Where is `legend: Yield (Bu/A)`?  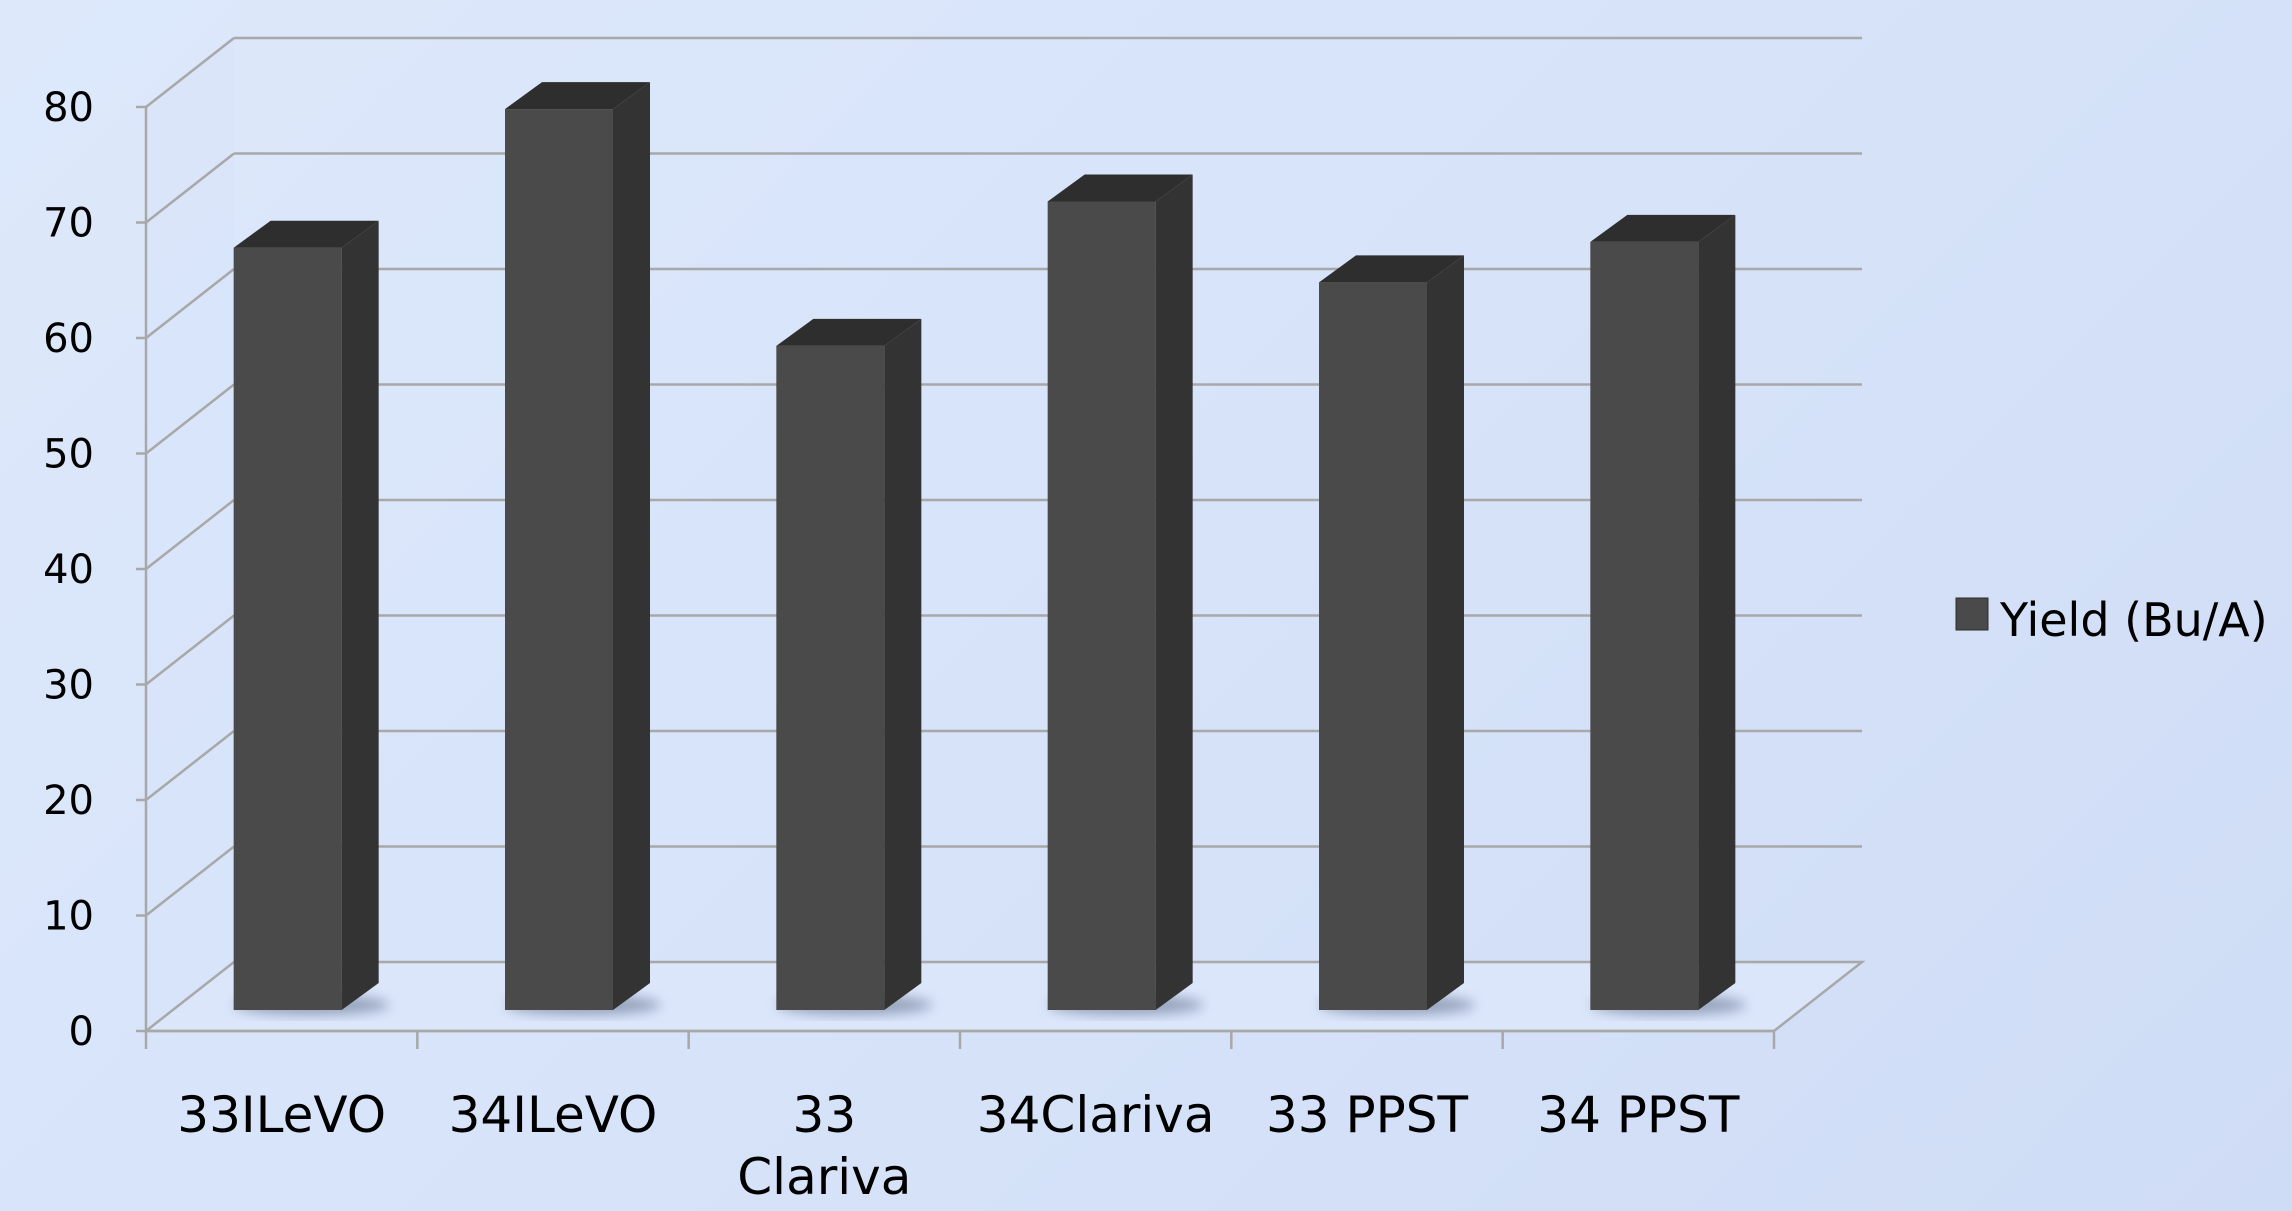 legend: Yield (Bu/A) is located at coordinates (2111, 620).